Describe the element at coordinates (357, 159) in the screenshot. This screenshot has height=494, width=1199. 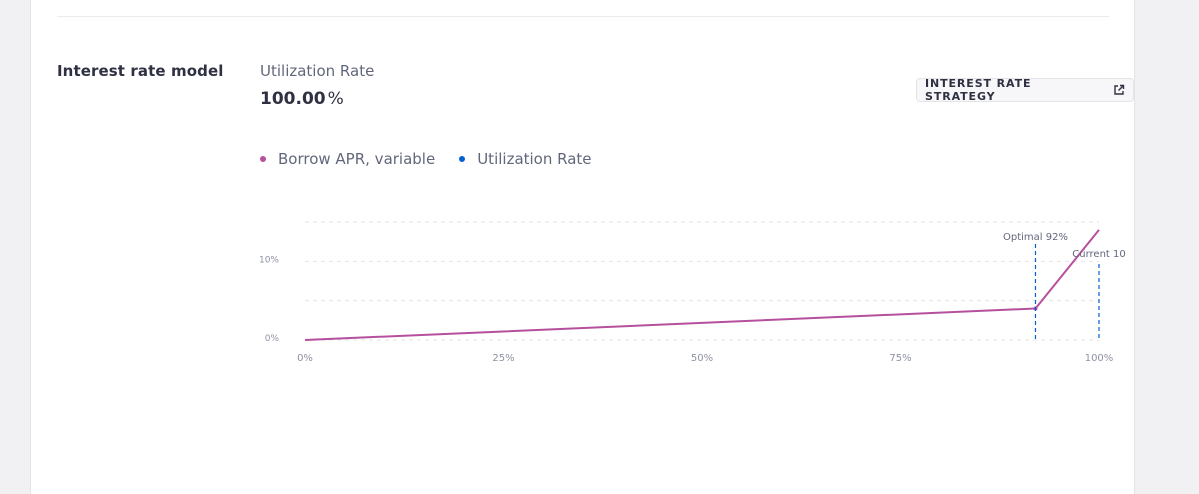
I see `legend-label-borrow-apr: Borrow APR, variable` at that location.